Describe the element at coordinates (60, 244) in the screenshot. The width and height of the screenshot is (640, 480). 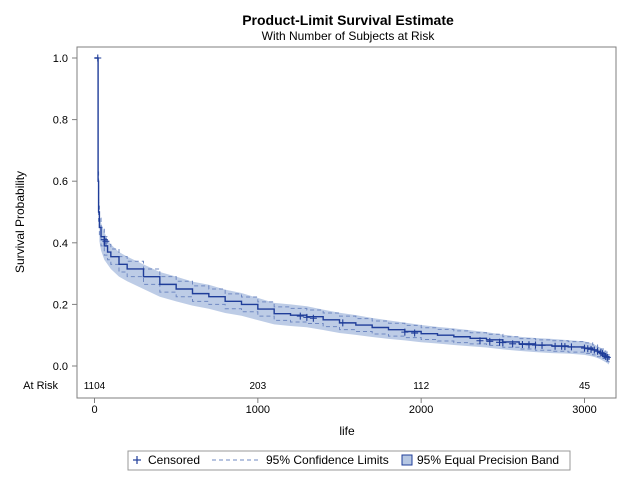
I see `y-tick-label: 0.4` at that location.